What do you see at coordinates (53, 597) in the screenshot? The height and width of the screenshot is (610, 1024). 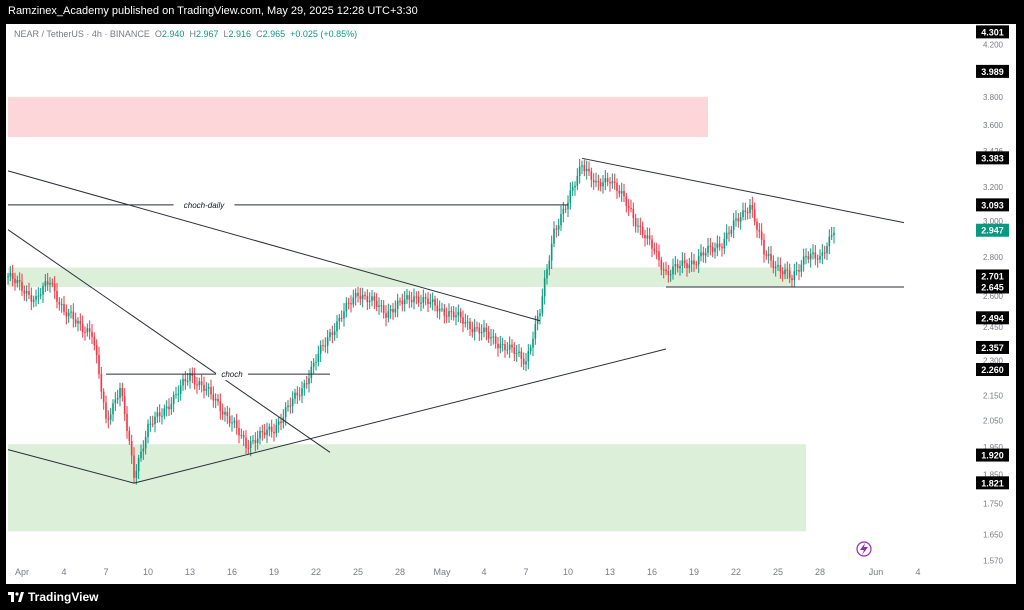 I see `tradingview-logo: TradingView` at bounding box center [53, 597].